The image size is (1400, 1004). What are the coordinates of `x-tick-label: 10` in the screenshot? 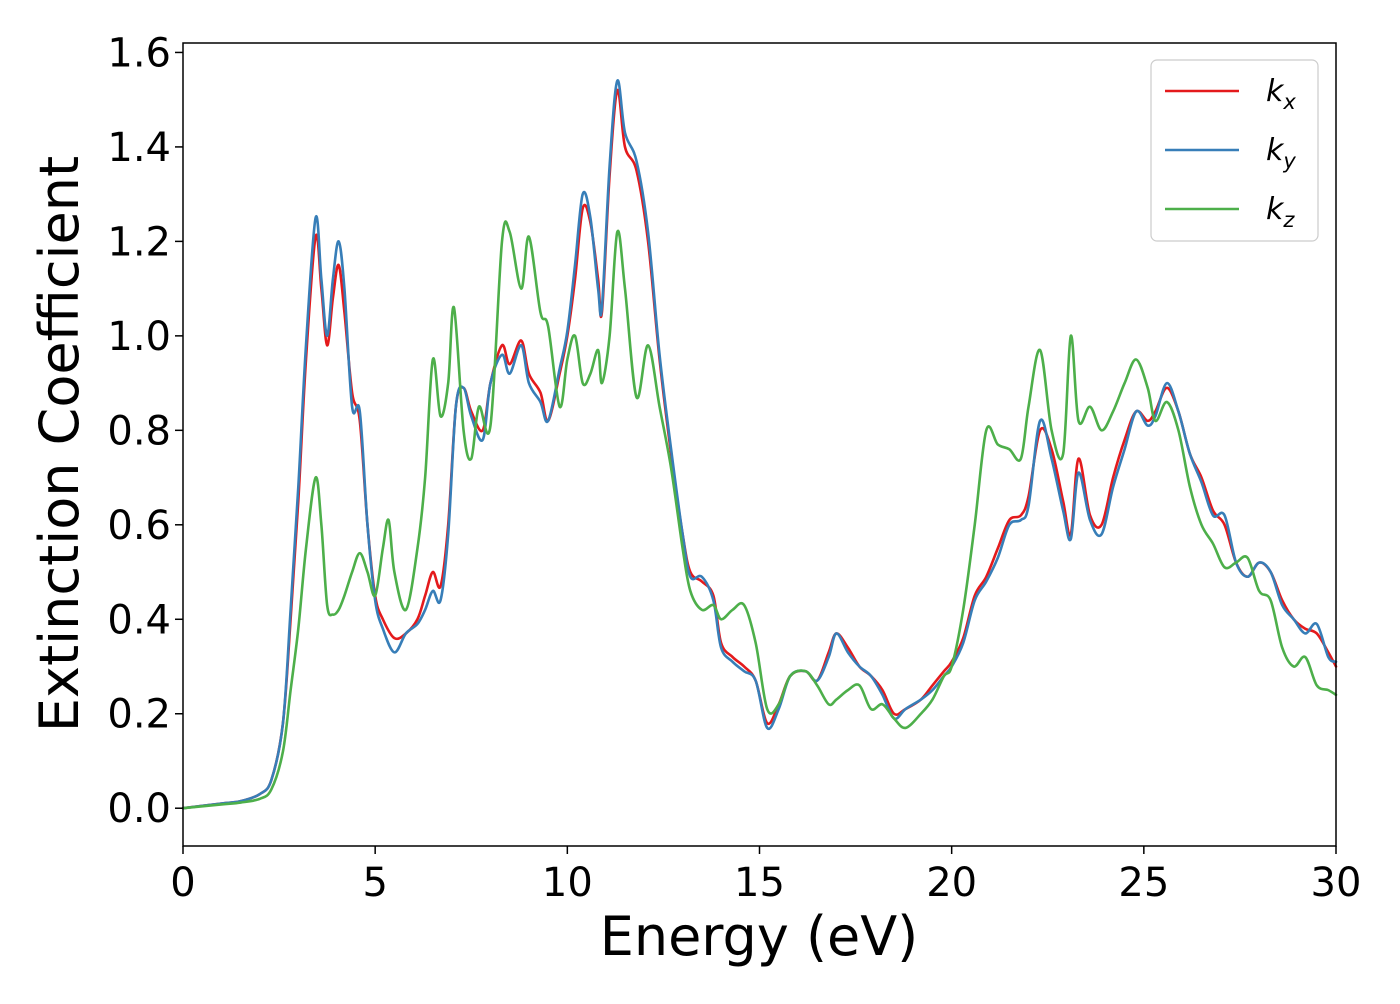 It's located at (567, 883).